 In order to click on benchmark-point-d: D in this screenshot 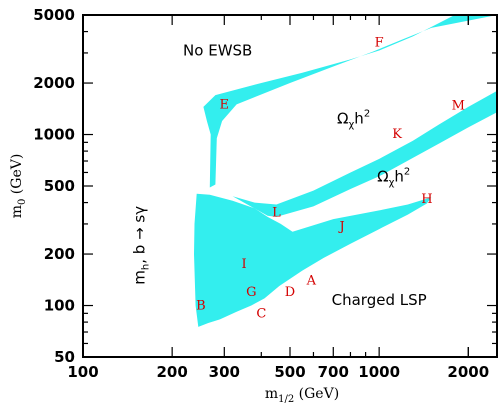, I will do `click(290, 292)`.